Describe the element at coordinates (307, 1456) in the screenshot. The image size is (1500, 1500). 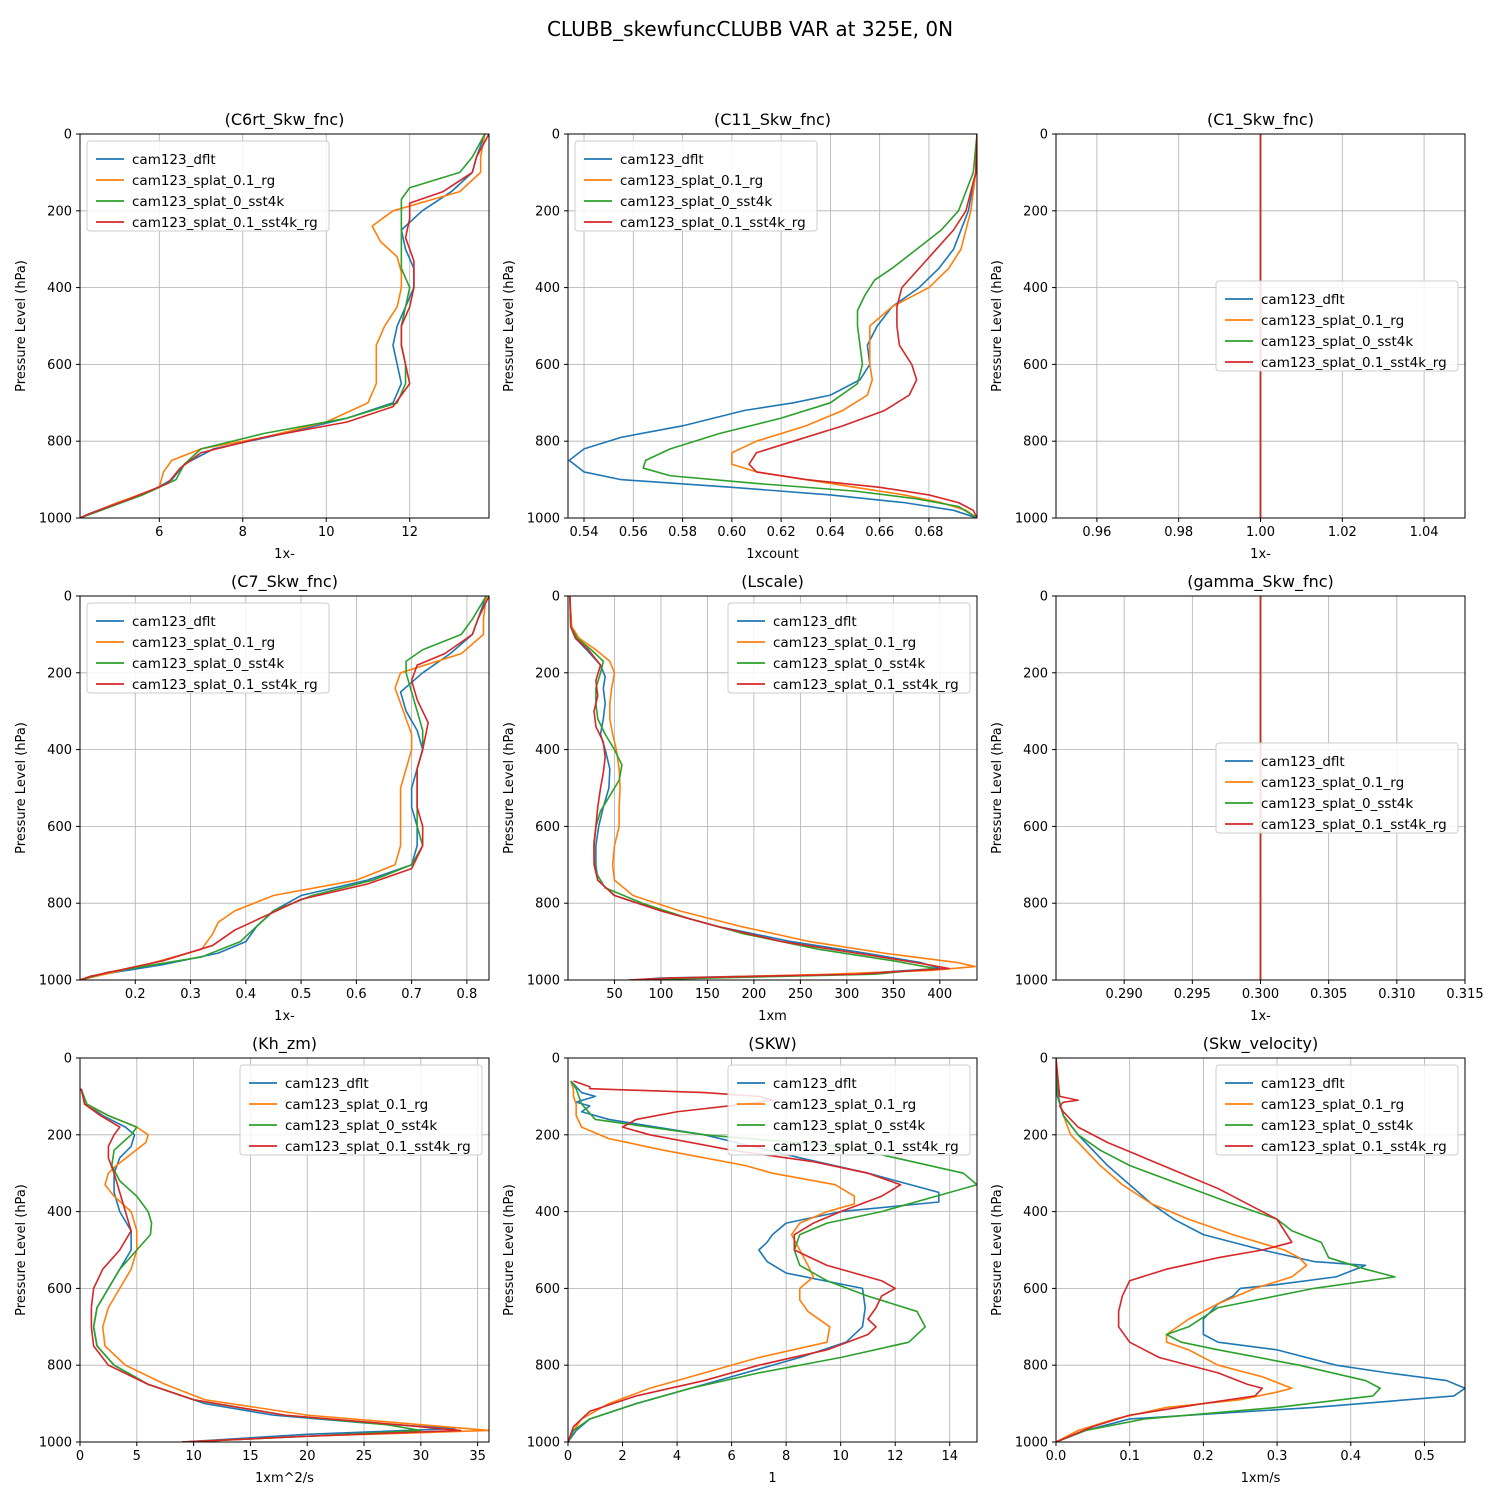
I see `x-tick-label: 20` at that location.